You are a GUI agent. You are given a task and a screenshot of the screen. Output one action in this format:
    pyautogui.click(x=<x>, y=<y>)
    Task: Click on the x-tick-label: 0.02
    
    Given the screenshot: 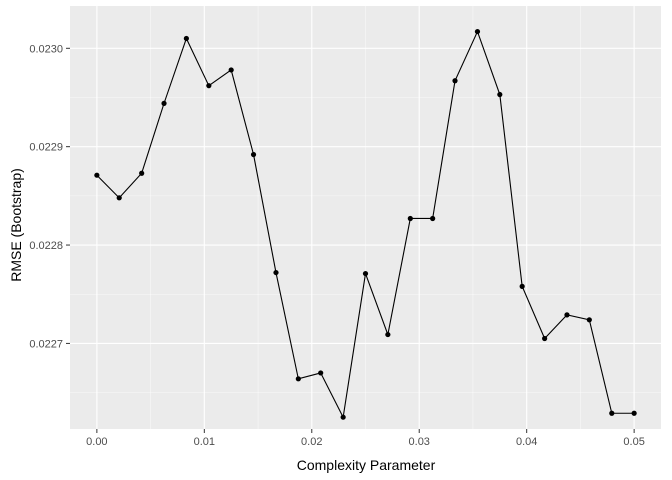 What is the action you would take?
    pyautogui.click(x=311, y=442)
    